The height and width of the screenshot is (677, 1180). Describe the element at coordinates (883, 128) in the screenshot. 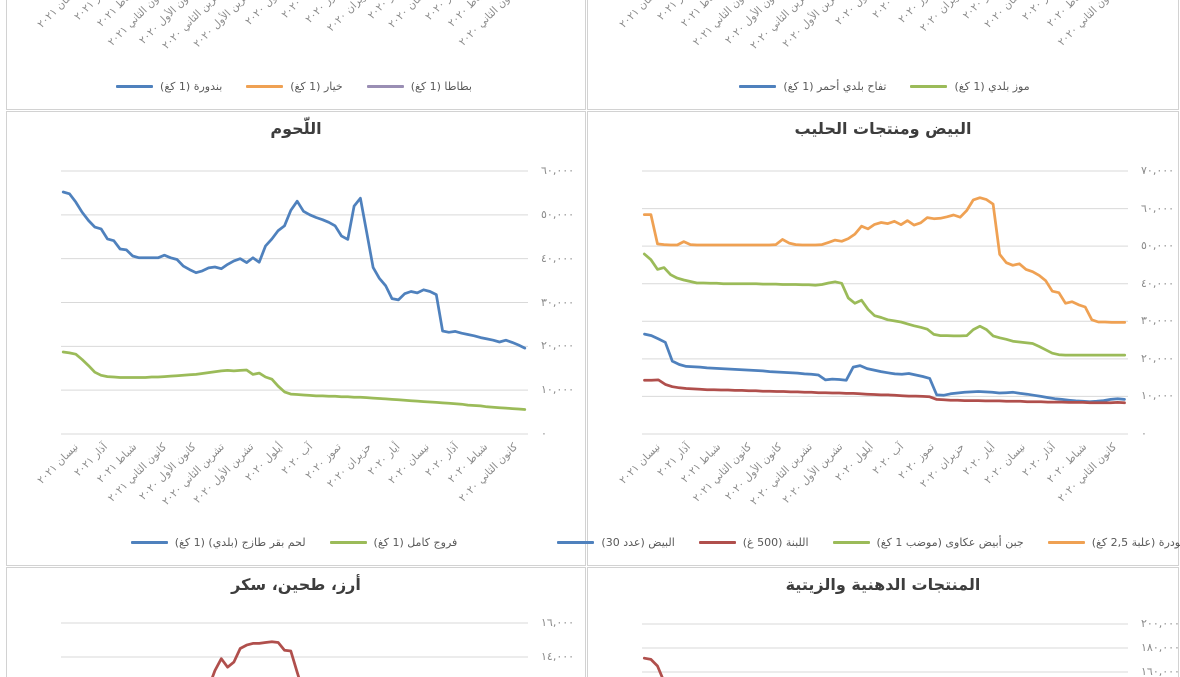

I see `chart-title: البيض ومنتجات الحليب` at that location.